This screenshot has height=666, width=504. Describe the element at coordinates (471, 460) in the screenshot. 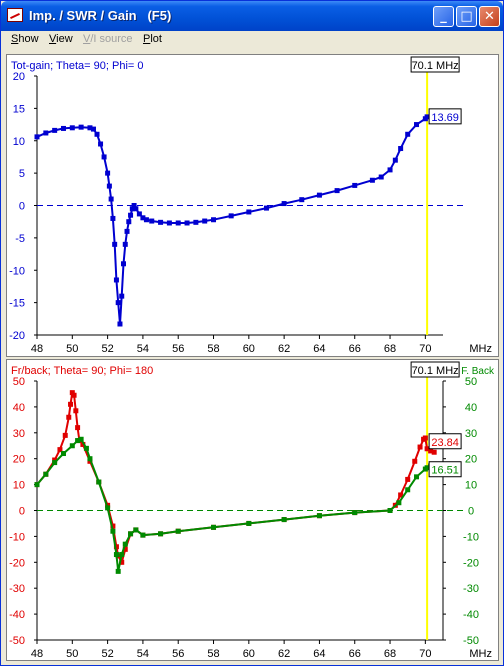

I see `right-y-tick-label: 20` at that location.